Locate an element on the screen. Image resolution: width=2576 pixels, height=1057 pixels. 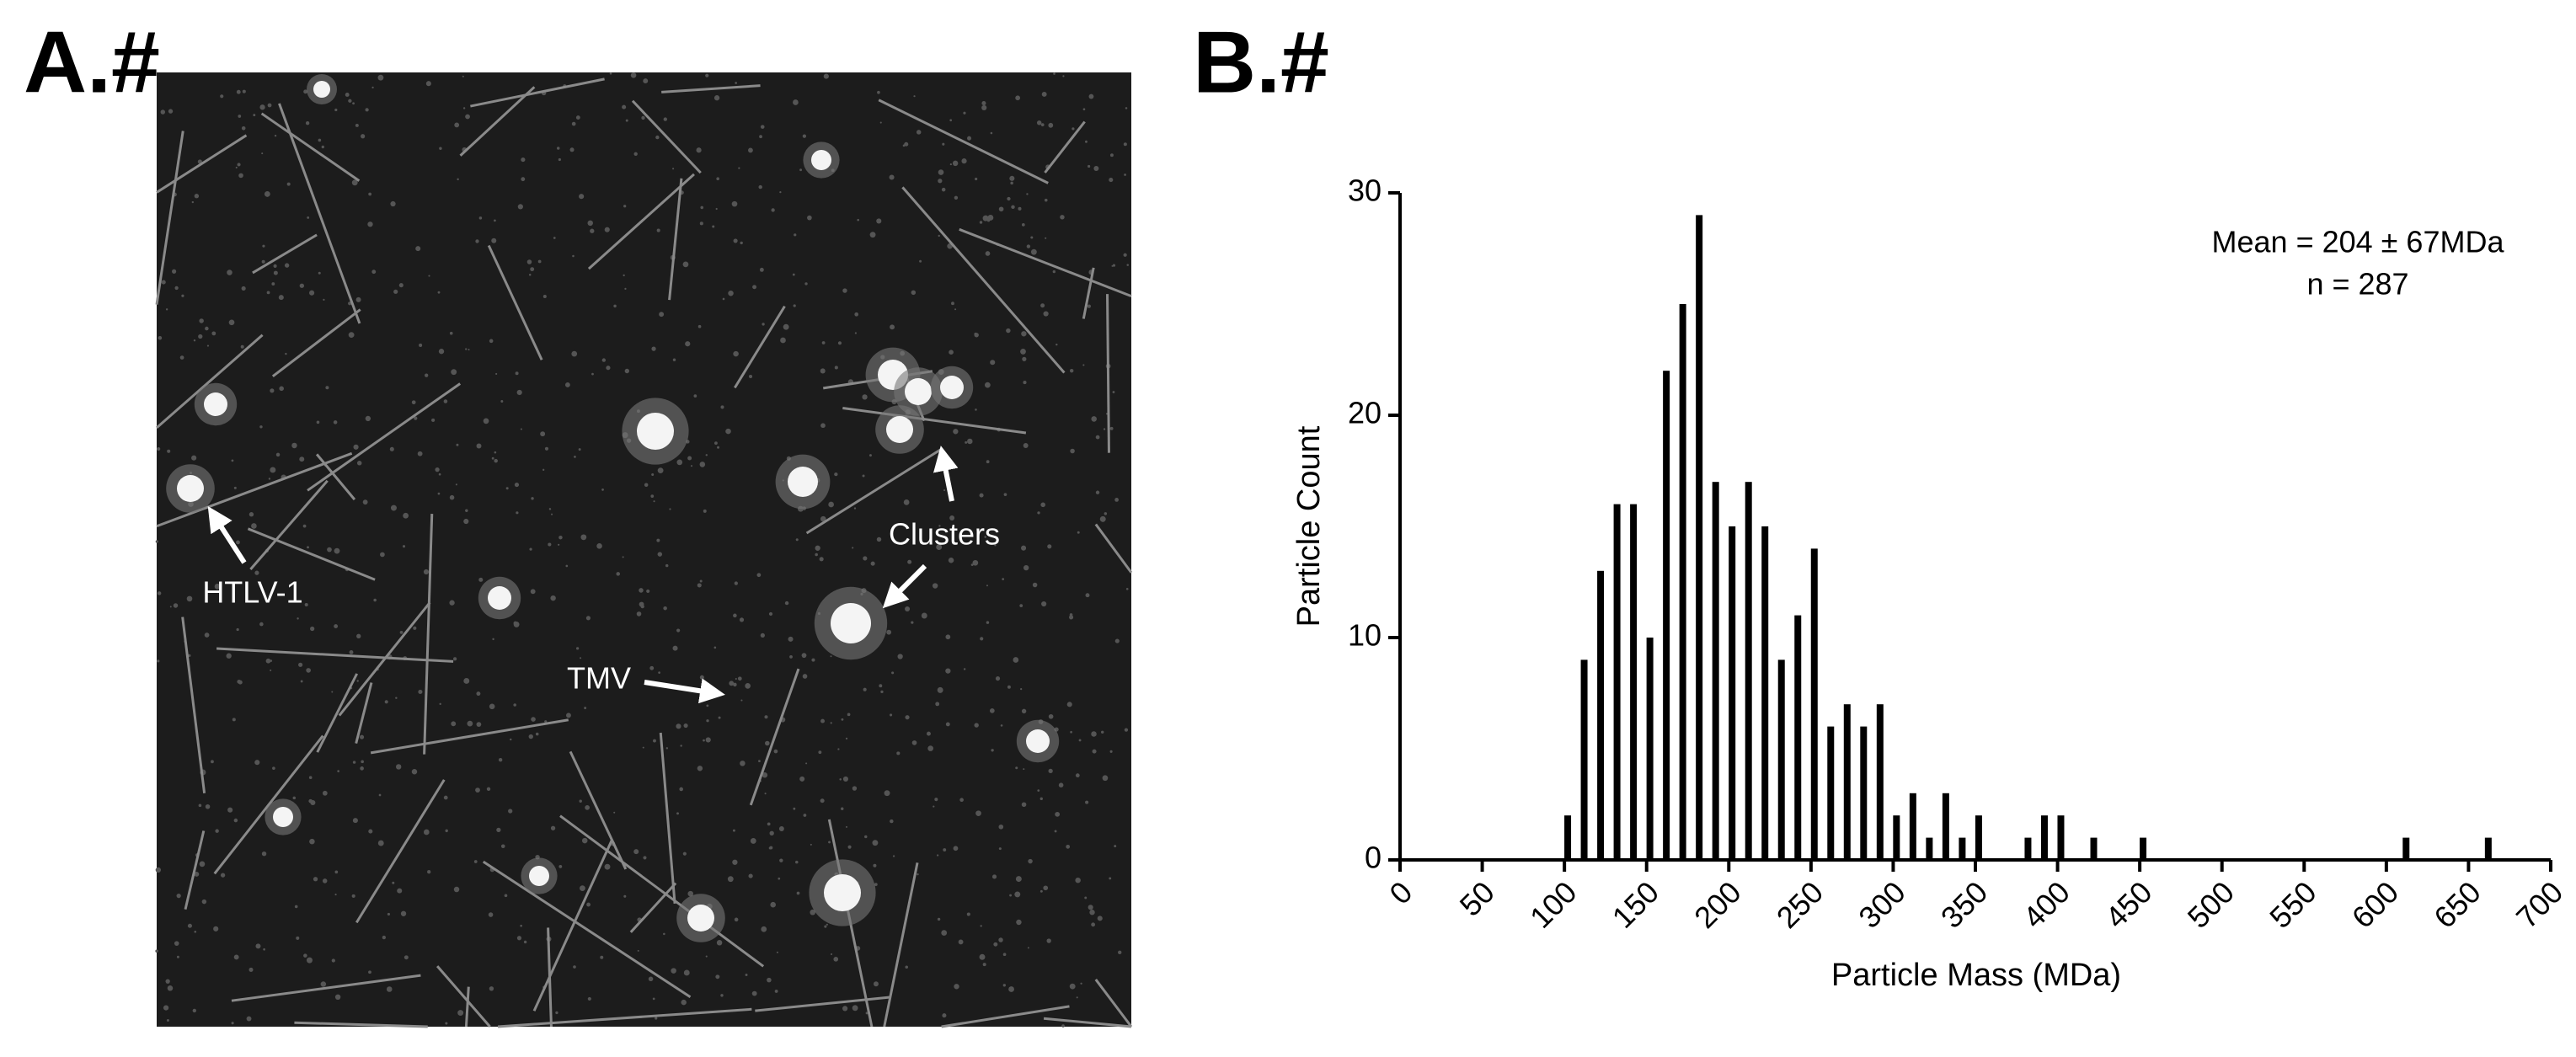
y-axis-label: Particle Count is located at coordinates (1309, 526).